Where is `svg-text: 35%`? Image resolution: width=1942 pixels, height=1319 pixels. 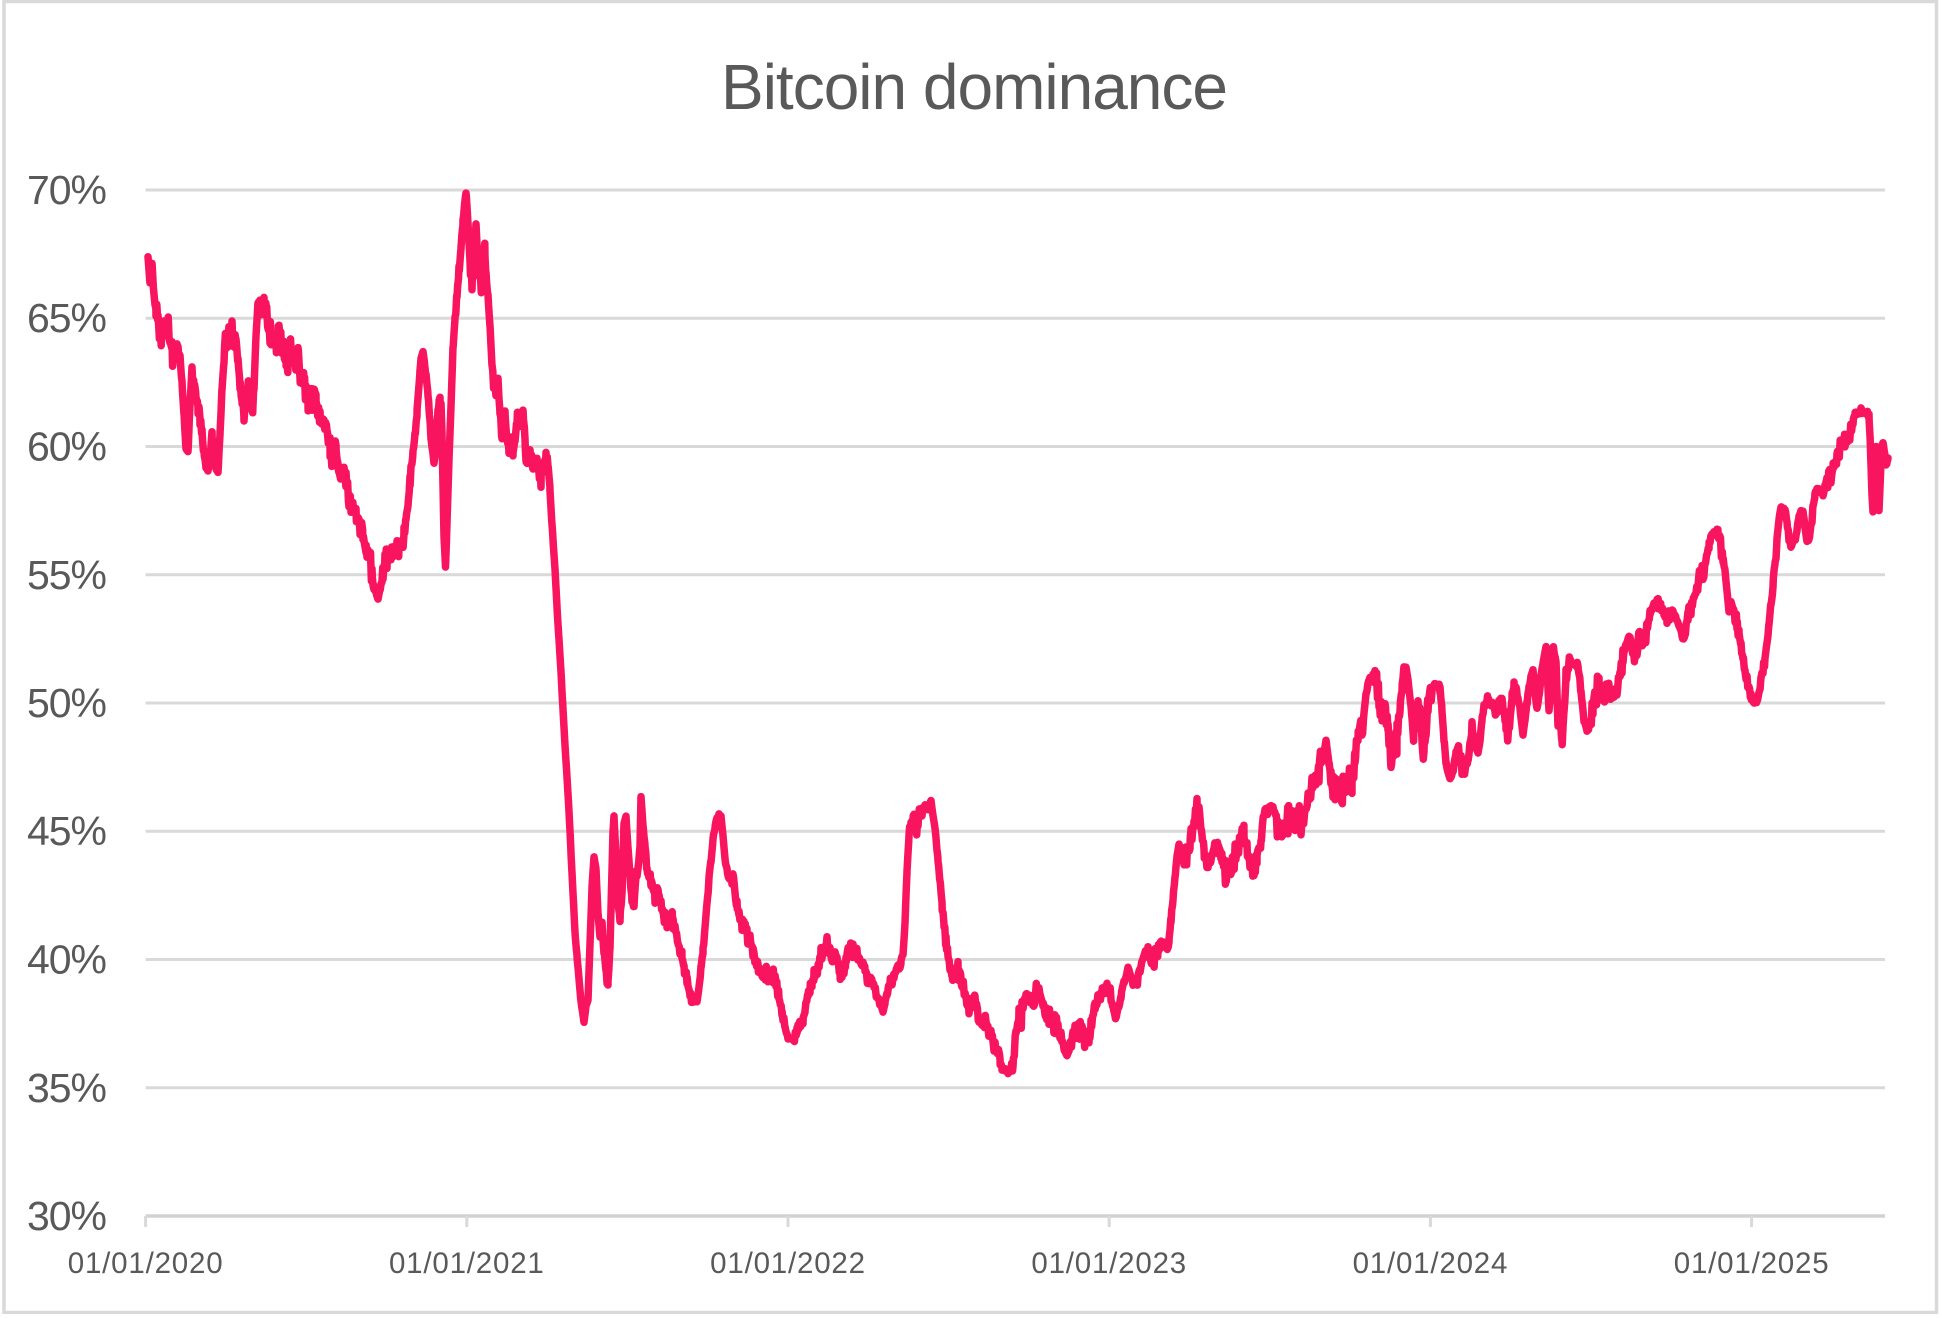 svg-text: 35% is located at coordinates (66, 1088).